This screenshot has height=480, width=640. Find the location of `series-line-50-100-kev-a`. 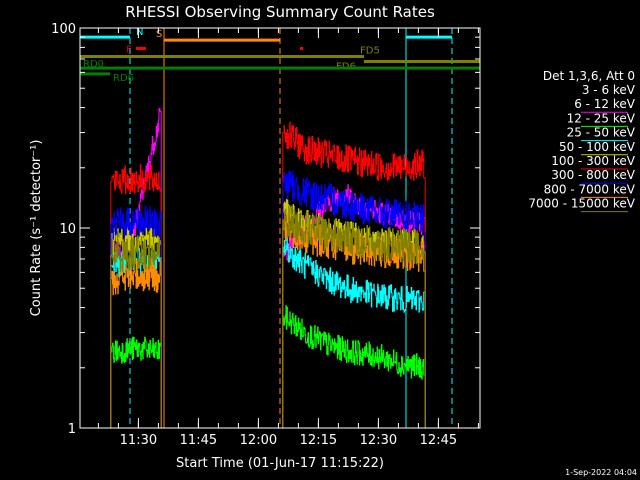

series-line-50-100-kev-a is located at coordinates (136, 325).